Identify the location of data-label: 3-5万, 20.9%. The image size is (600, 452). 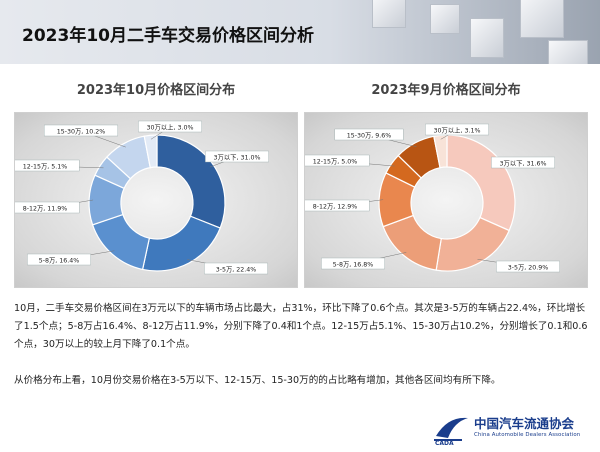
(528, 267).